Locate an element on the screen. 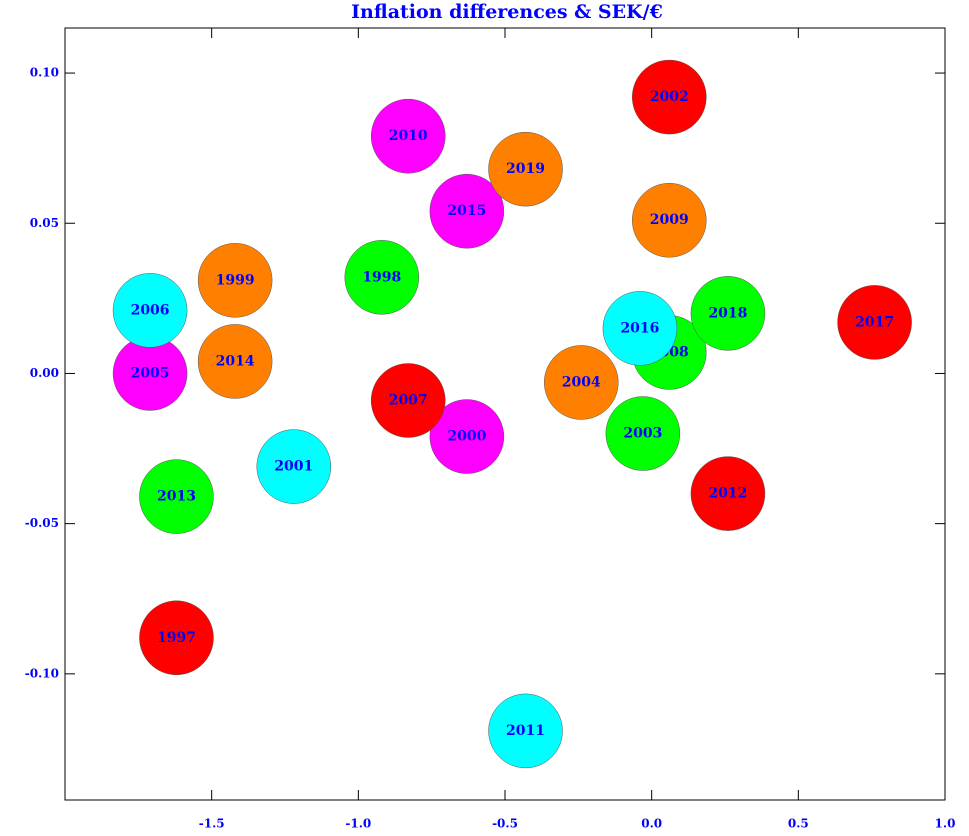  point-label: 2011 is located at coordinates (525, 731).